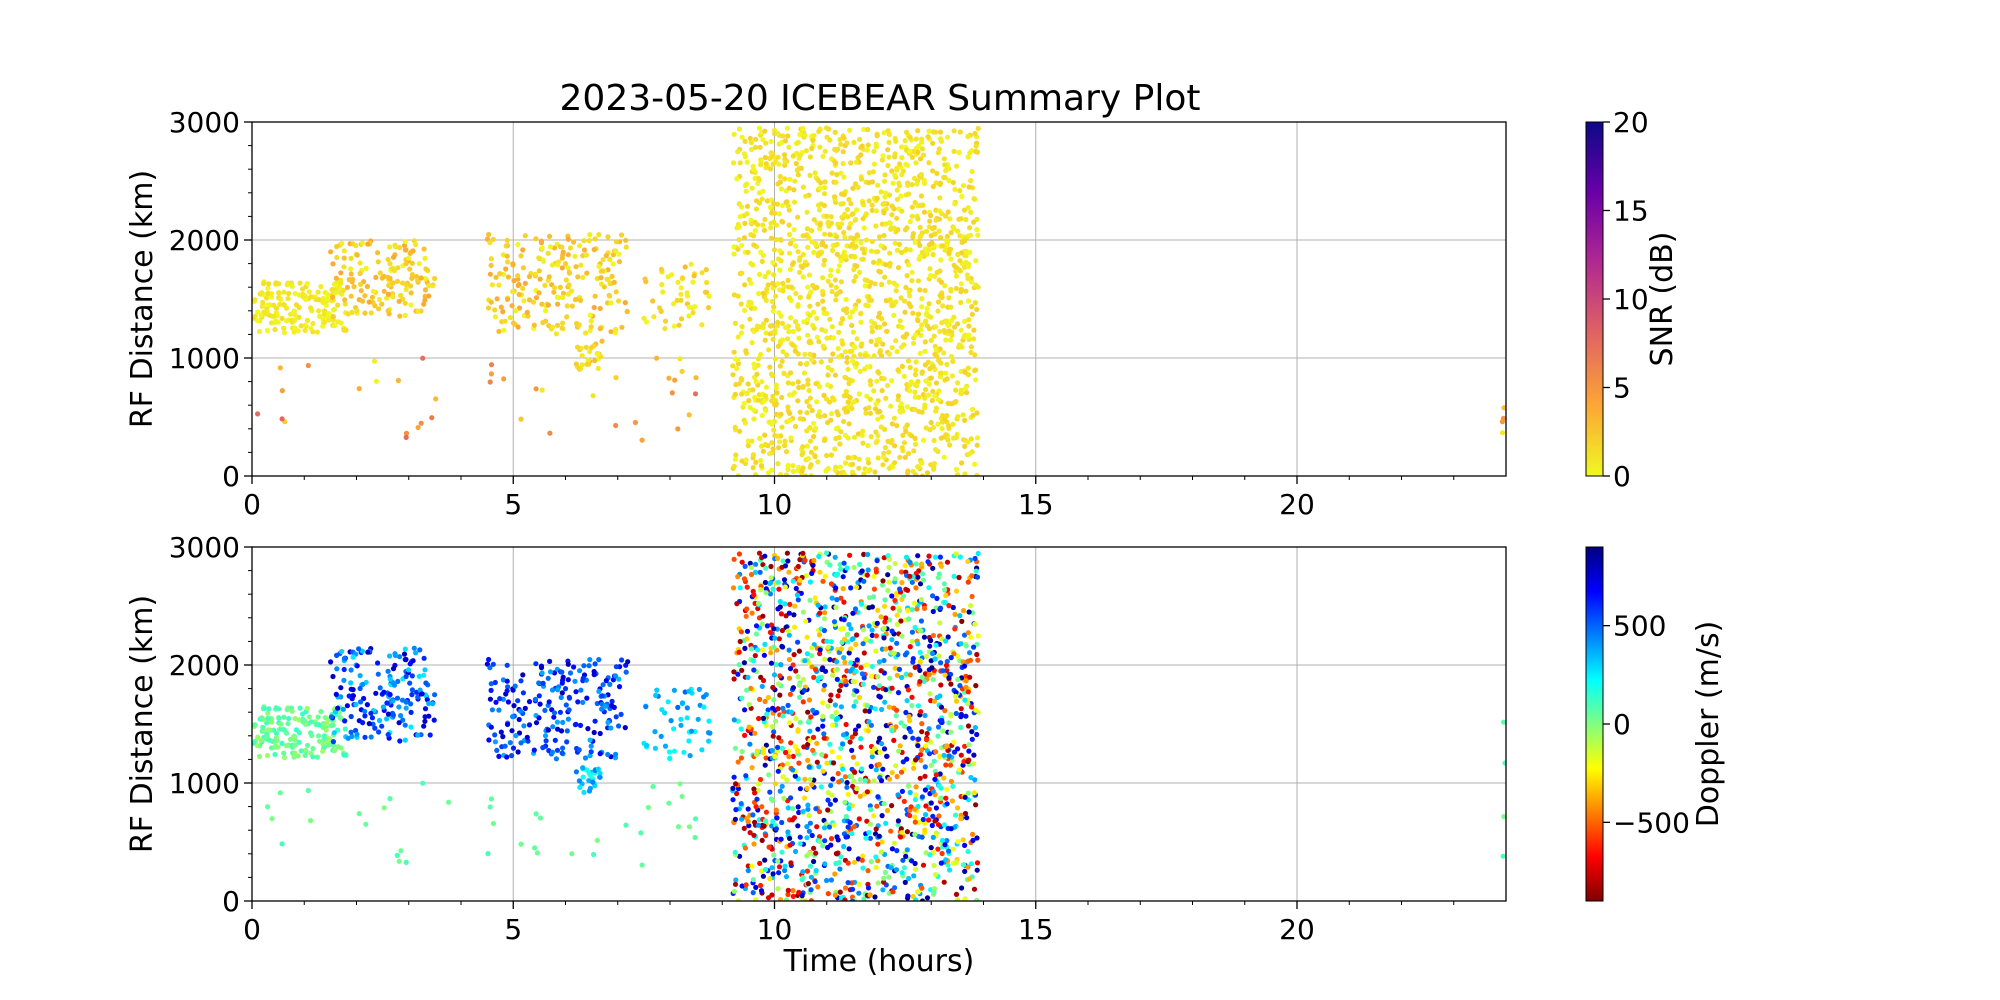 The width and height of the screenshot is (2000, 1000). Describe the element at coordinates (231, 901) in the screenshot. I see `y-tick-label: 0` at that location.